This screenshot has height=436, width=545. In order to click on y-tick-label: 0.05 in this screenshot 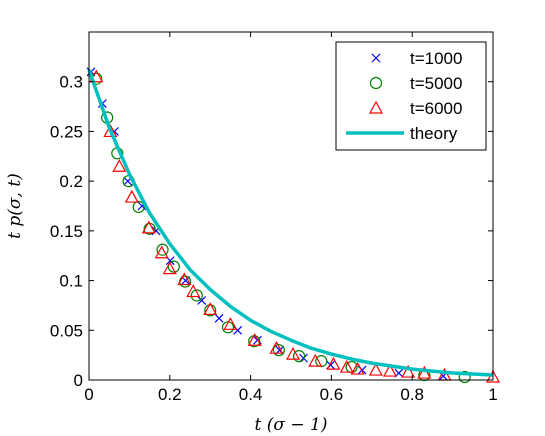, I will do `click(66, 330)`.